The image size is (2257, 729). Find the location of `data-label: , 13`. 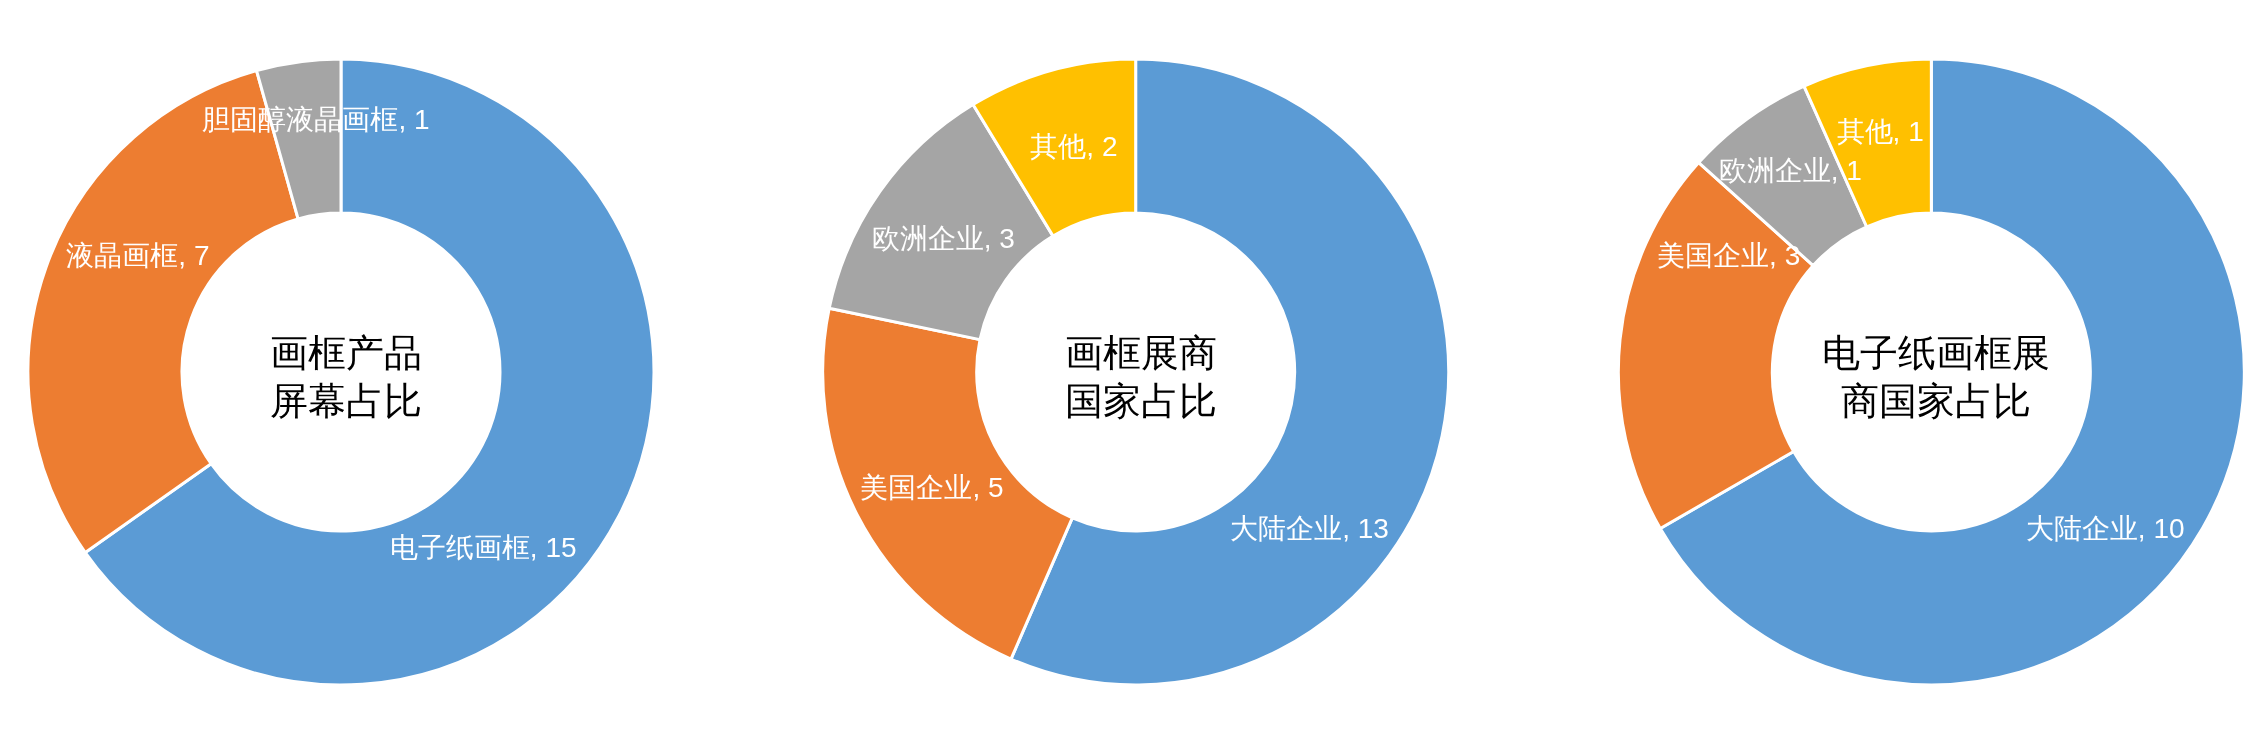

data-label: , 13 is located at coordinates (1366, 529).